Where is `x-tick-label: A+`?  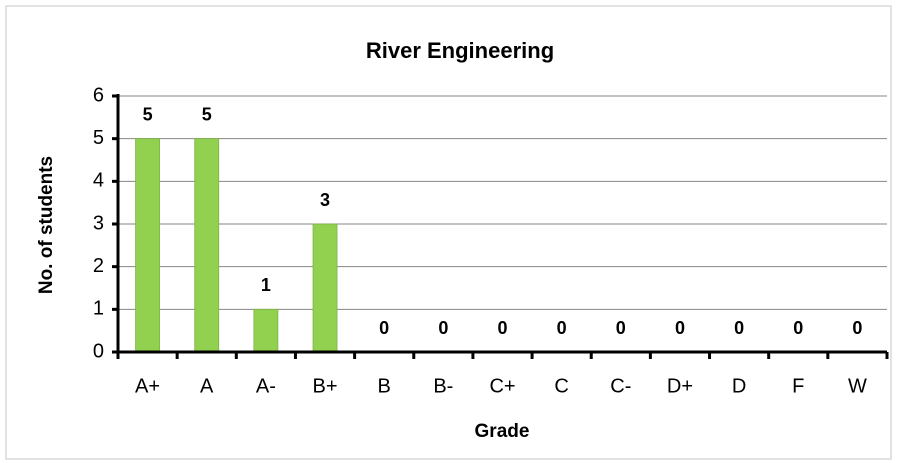 x-tick-label: A+ is located at coordinates (147, 386).